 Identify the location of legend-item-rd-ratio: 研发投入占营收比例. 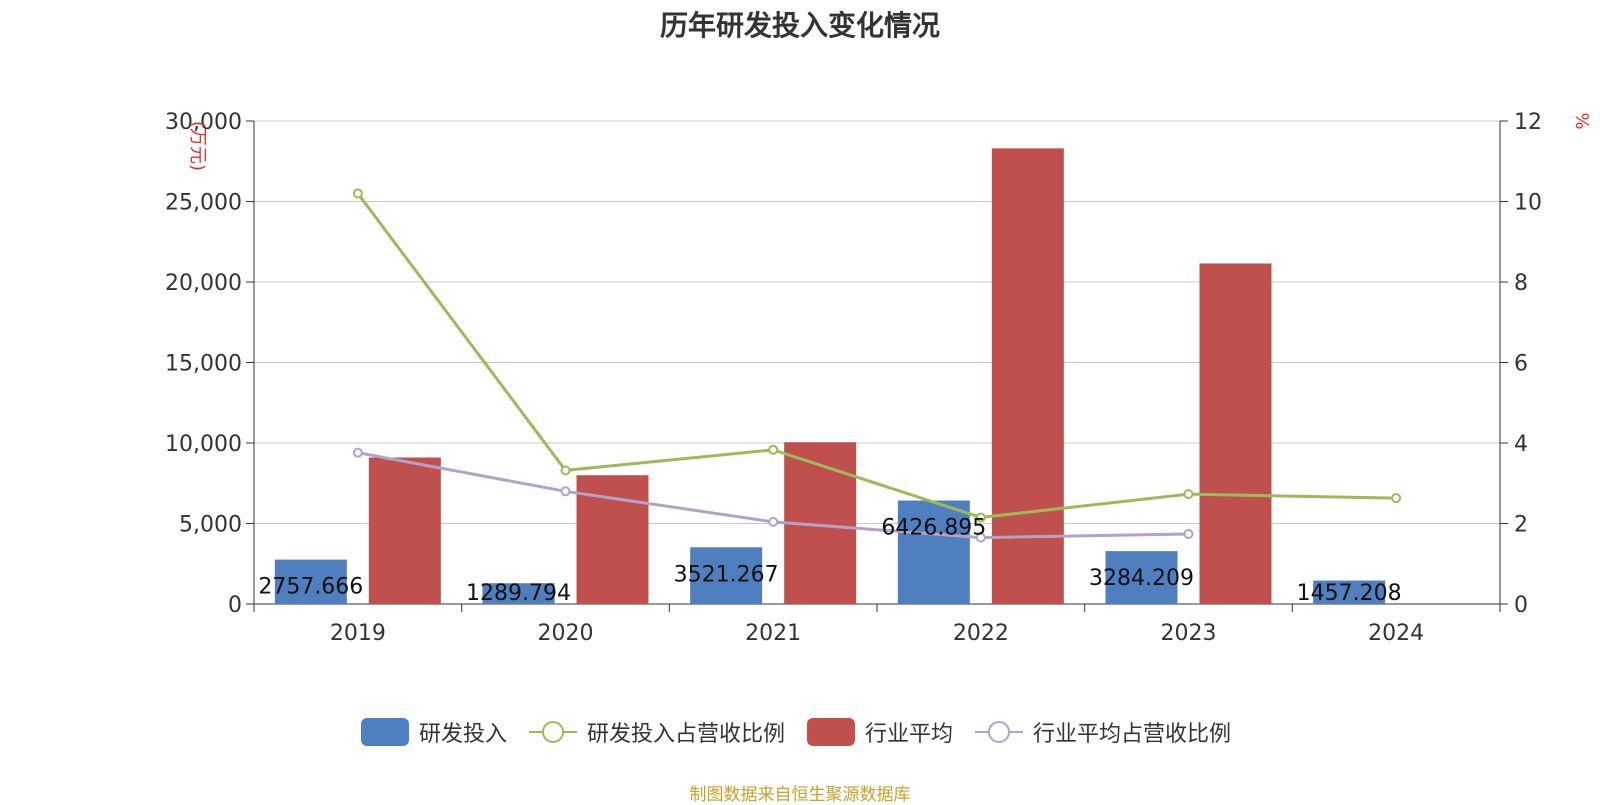
(656, 732).